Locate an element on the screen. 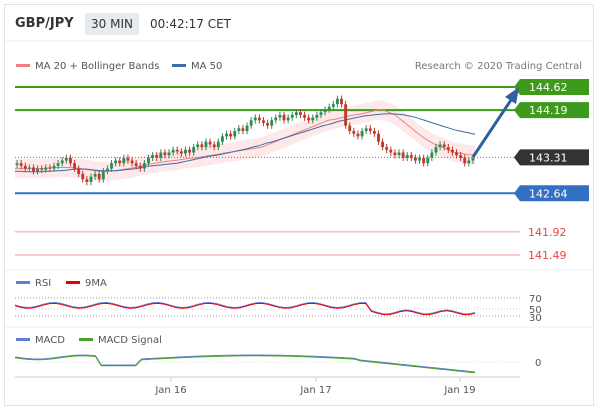 This screenshot has width=597, height=409. macd-lines is located at coordinates (245, 364).